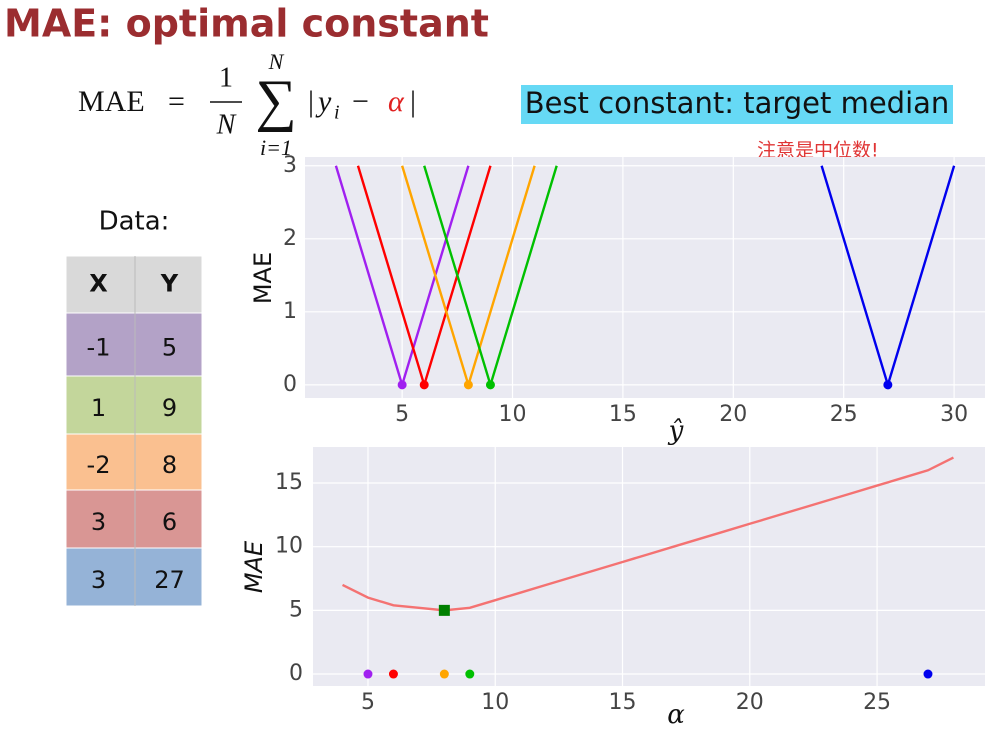 The width and height of the screenshot is (1004, 737). Describe the element at coordinates (296, 609) in the screenshot. I see `y-tick-label: 5` at that location.